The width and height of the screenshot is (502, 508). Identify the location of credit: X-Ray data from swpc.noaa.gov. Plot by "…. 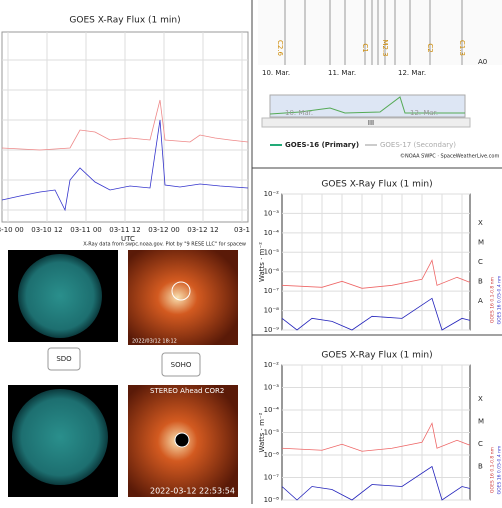
(164, 245).